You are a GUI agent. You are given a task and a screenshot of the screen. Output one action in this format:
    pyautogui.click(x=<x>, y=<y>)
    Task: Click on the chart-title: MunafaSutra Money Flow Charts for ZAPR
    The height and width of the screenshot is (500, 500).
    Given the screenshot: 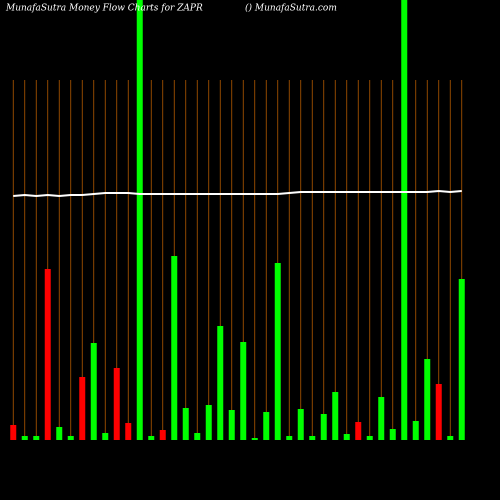 What is the action you would take?
    pyautogui.click(x=104, y=9)
    